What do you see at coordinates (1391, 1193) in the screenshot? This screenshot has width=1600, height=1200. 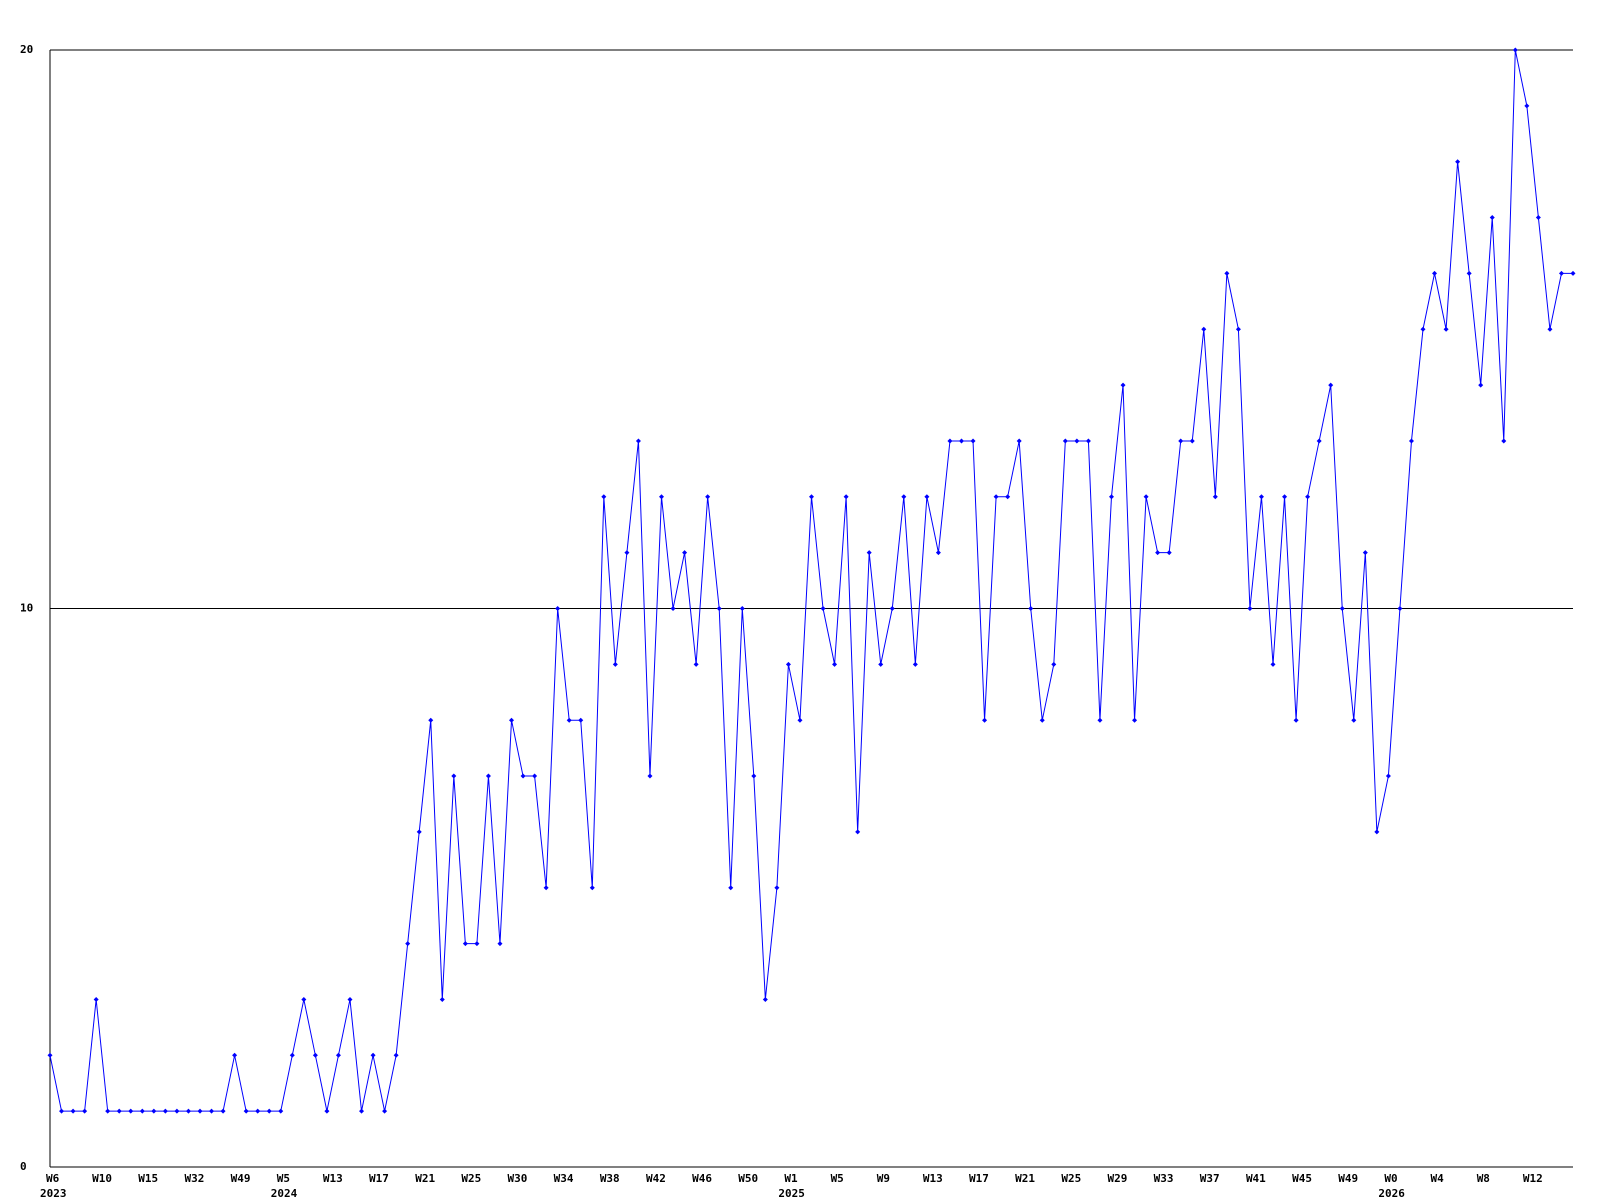 I see `x-year-label: 2026` at bounding box center [1391, 1193].